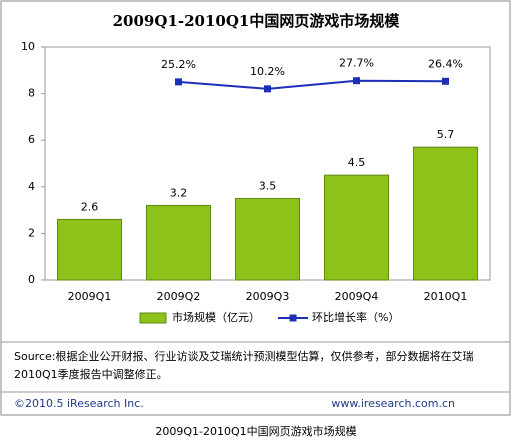 The image size is (512, 442). I want to click on y-tick-label: 6, so click(31, 139).